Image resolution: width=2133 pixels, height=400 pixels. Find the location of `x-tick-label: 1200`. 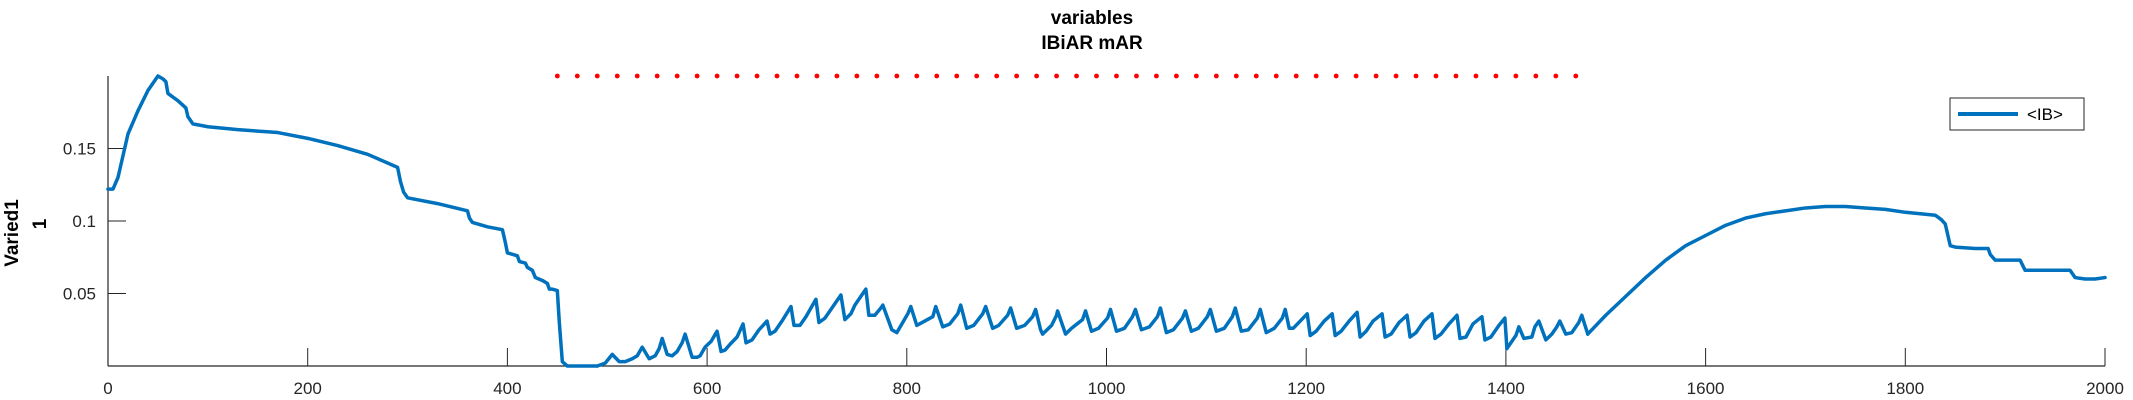

x-tick-label: 1200 is located at coordinates (1306, 388).